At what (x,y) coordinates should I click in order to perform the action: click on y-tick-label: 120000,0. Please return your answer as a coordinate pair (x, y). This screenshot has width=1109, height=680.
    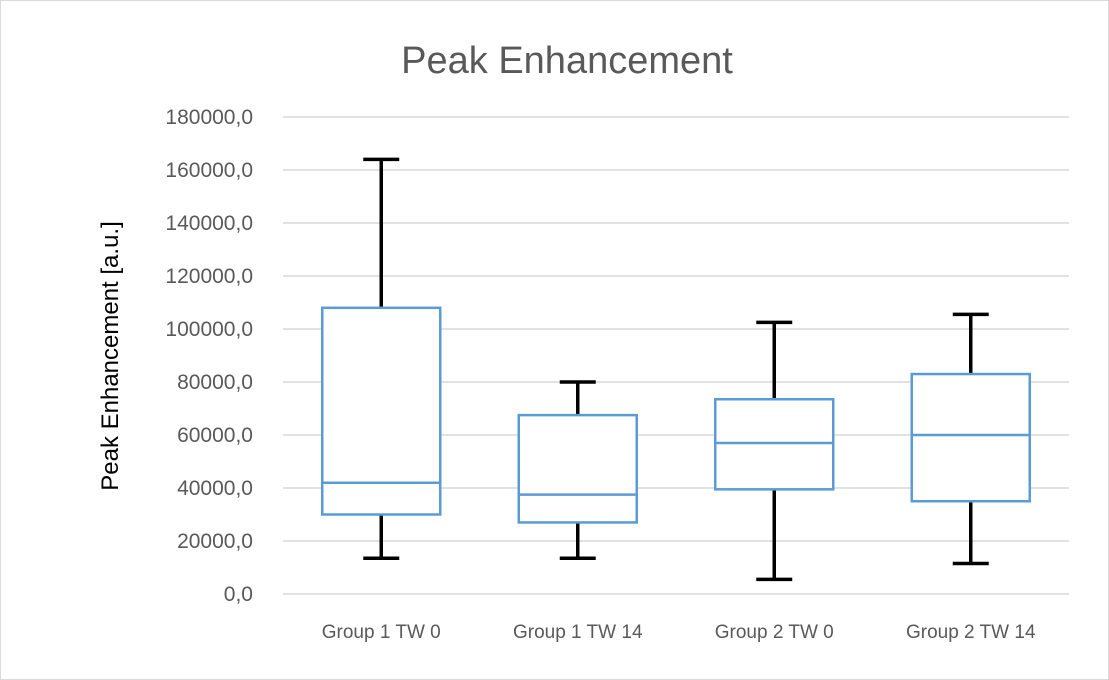
    Looking at the image, I should click on (209, 276).